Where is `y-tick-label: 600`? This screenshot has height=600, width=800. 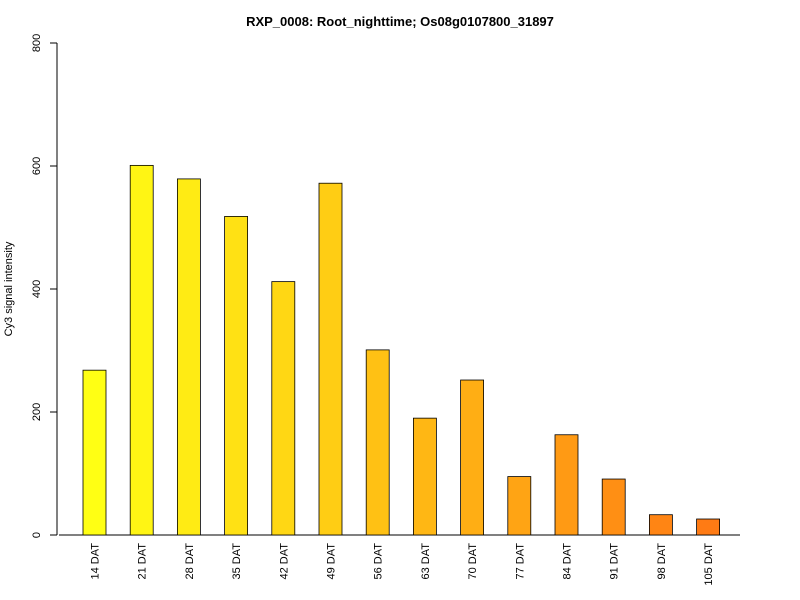 y-tick-label: 600 is located at coordinates (37, 166).